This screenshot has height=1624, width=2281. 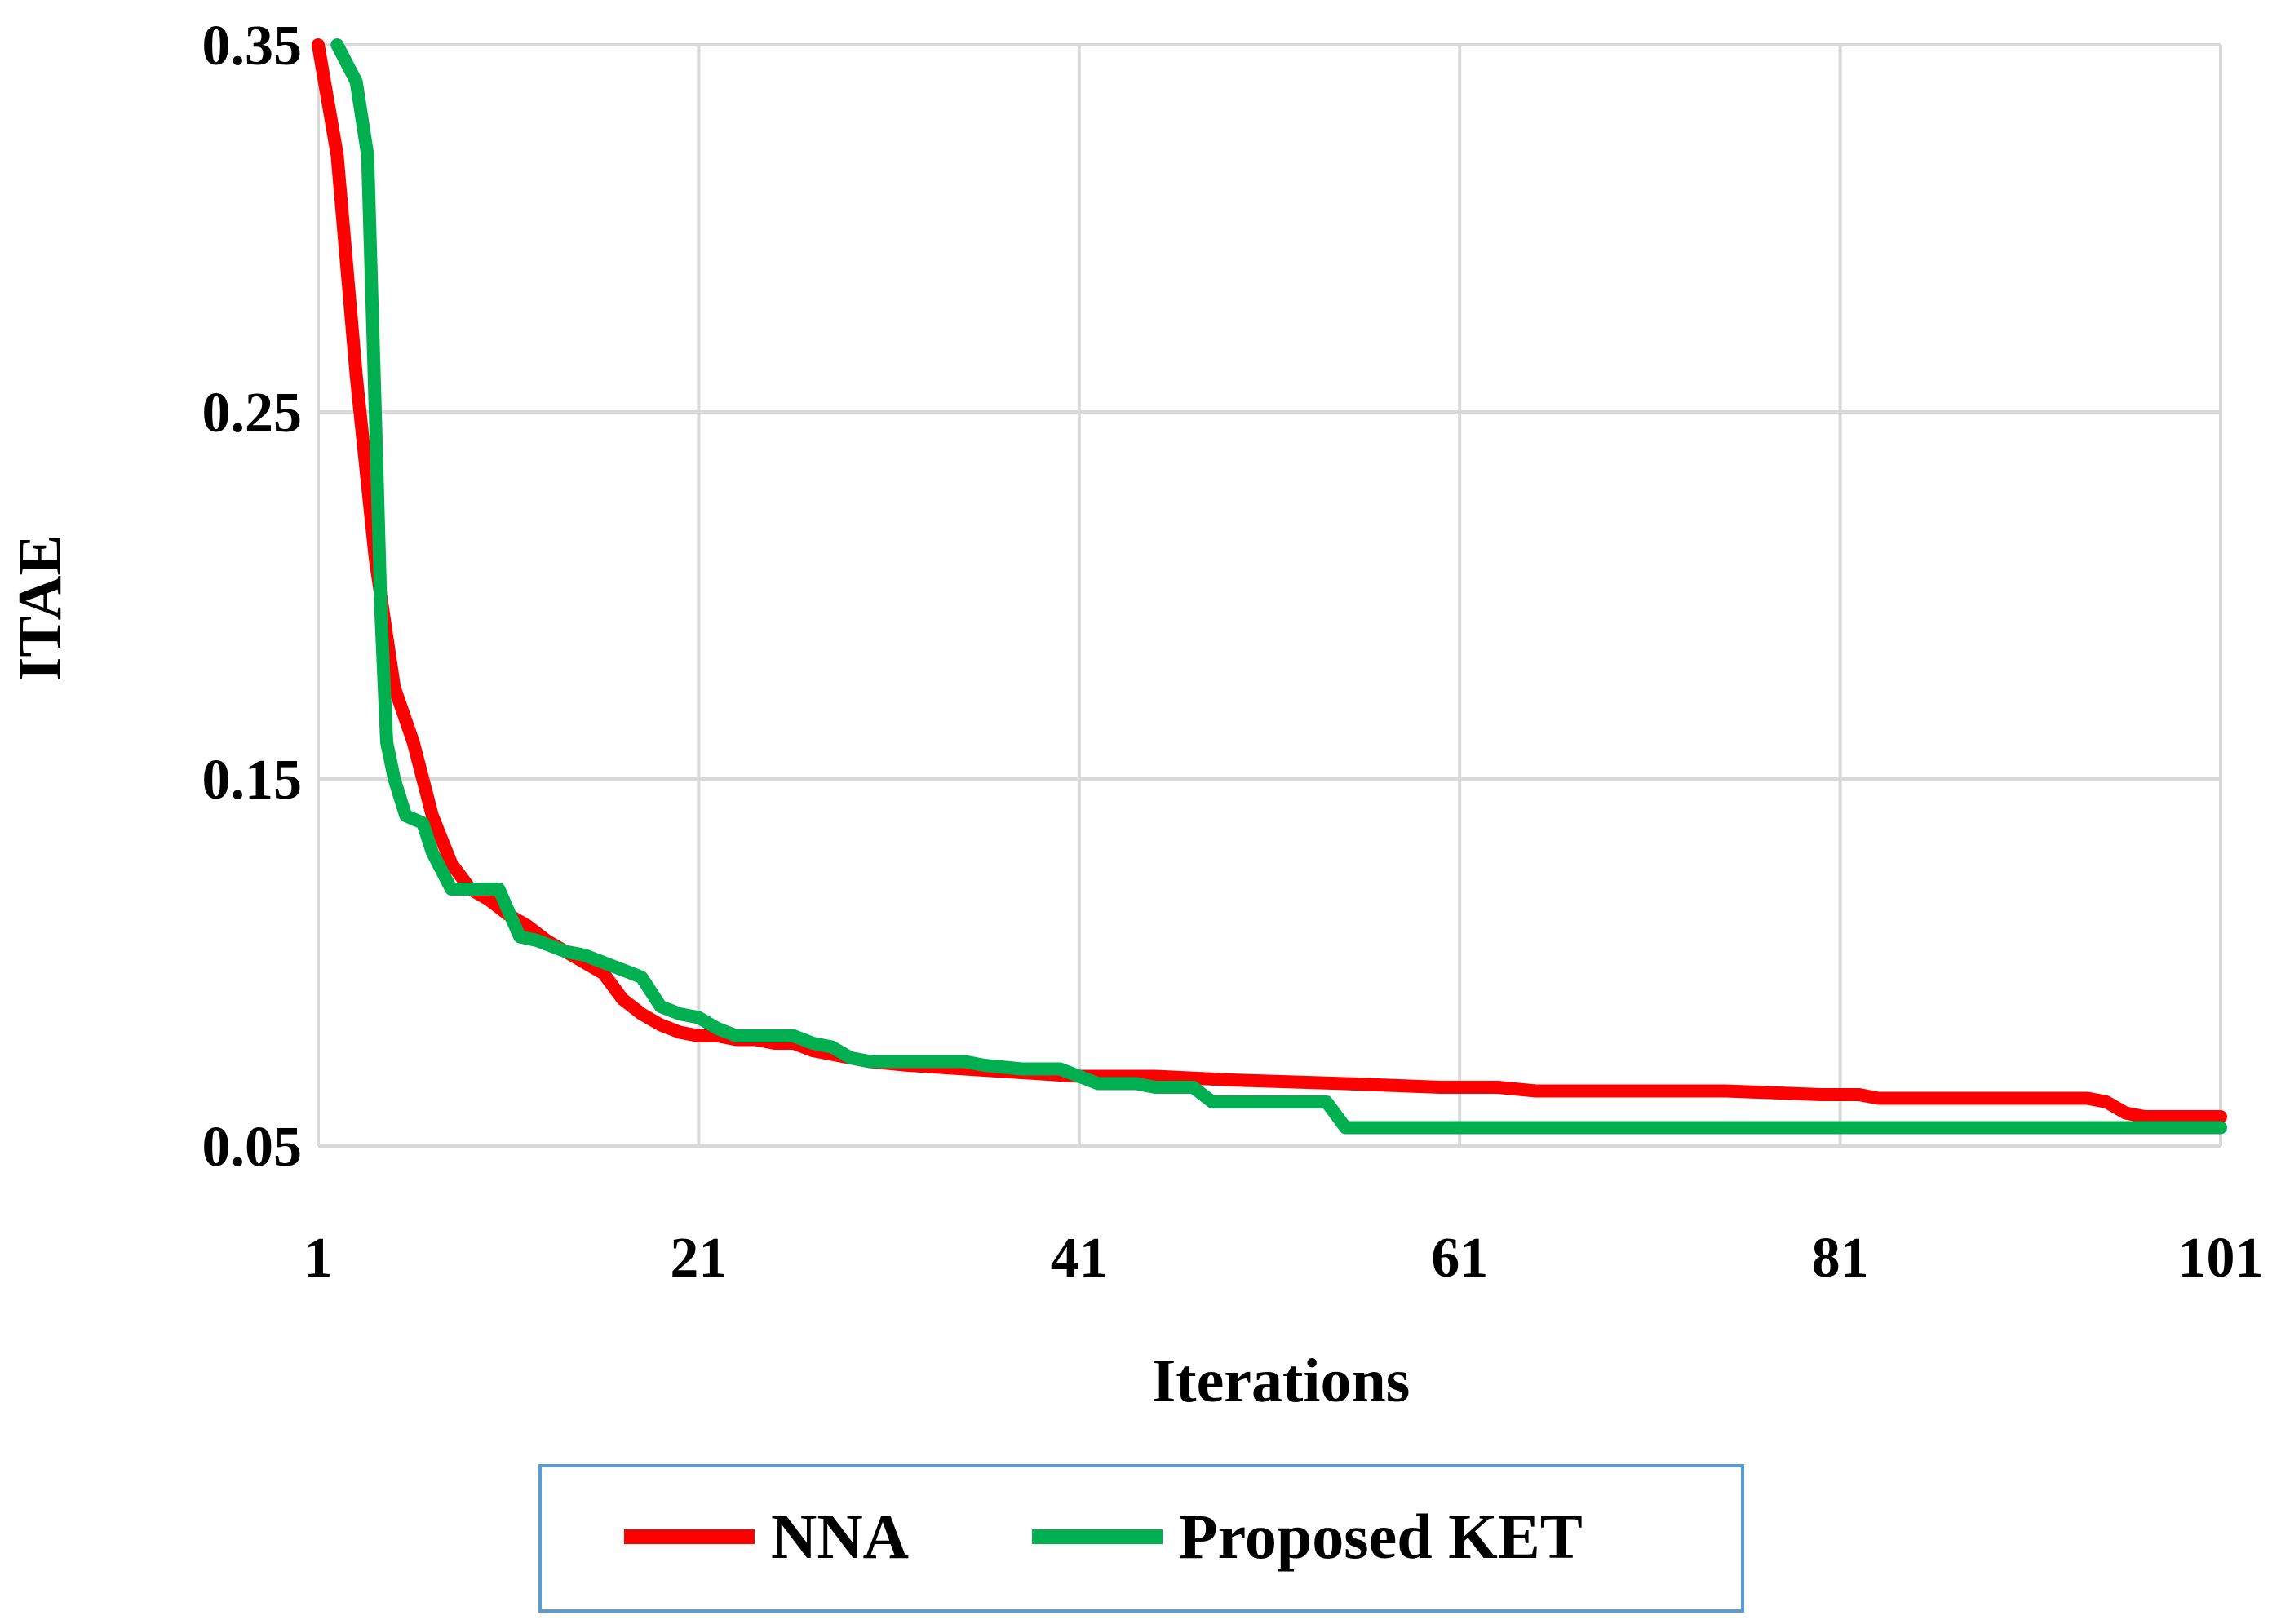 What do you see at coordinates (318, 1258) in the screenshot?
I see `x-tick-label: 1` at bounding box center [318, 1258].